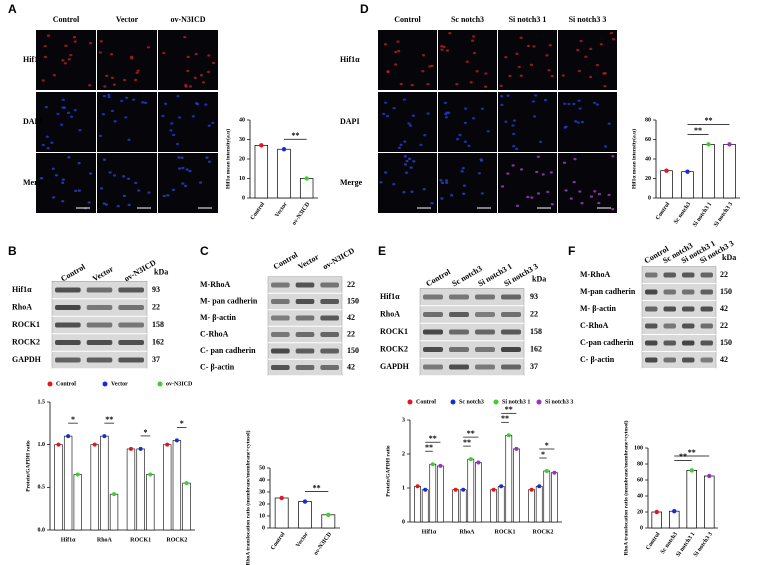 This screenshot has height=565, width=760. I want to click on panel-label: F, so click(571, 251).